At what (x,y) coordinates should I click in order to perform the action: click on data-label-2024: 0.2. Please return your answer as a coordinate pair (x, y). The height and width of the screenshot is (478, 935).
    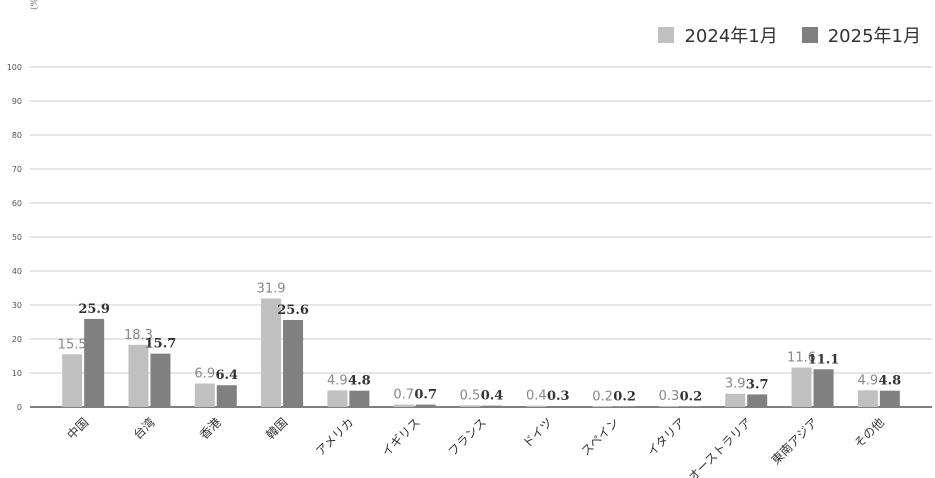
    Looking at the image, I should click on (602, 396).